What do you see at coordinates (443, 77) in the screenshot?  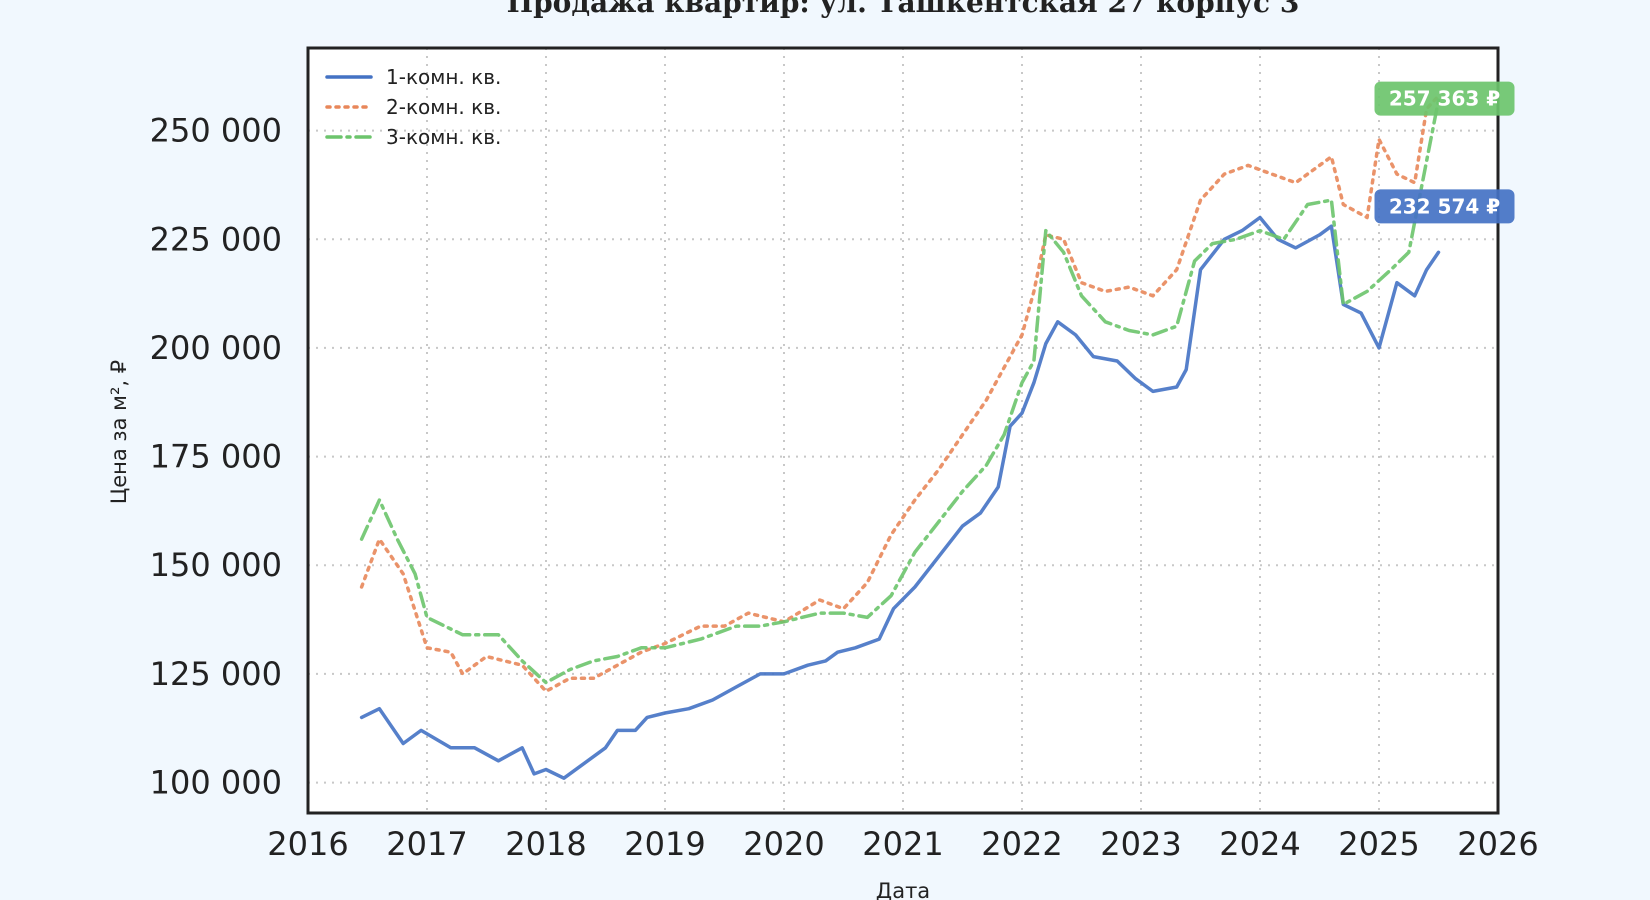 I see `legend-label: 1-комн. кв.` at bounding box center [443, 77].